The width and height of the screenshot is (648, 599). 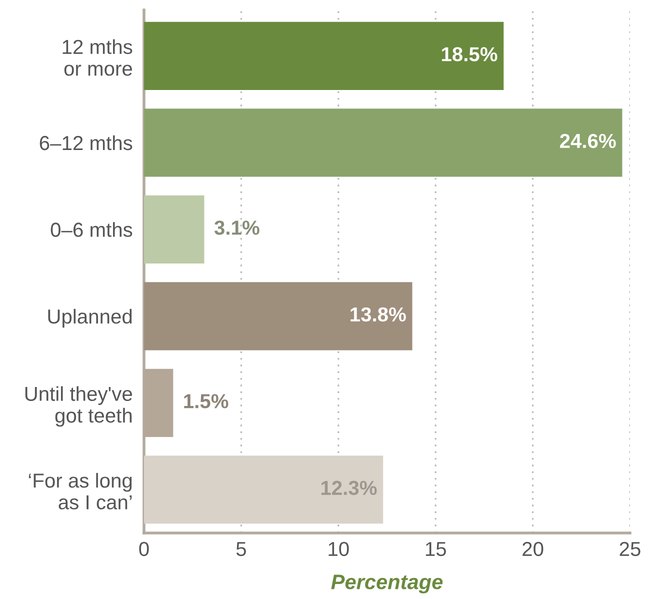 I want to click on data-label: 18.5%, so click(x=470, y=54).